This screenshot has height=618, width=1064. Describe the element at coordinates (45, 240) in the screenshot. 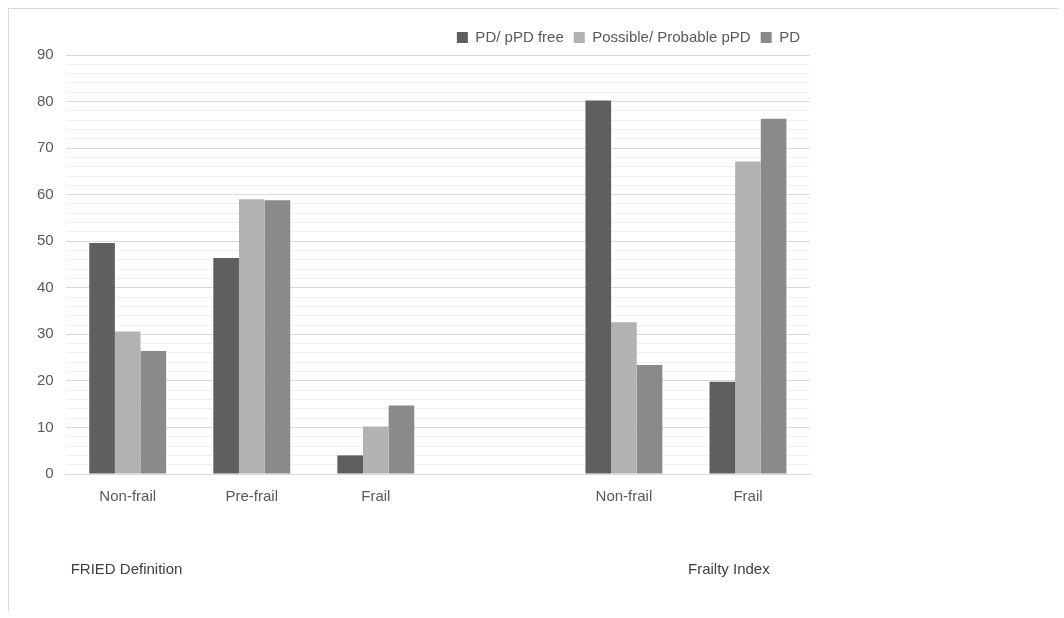

I see `y-tick-label: 50` at that location.